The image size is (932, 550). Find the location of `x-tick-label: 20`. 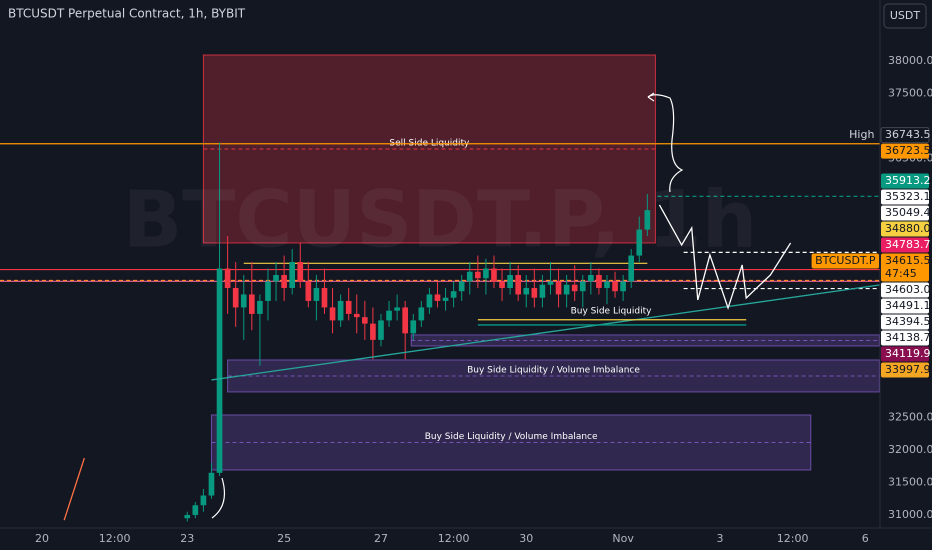

x-tick-label: 20 is located at coordinates (42, 538).